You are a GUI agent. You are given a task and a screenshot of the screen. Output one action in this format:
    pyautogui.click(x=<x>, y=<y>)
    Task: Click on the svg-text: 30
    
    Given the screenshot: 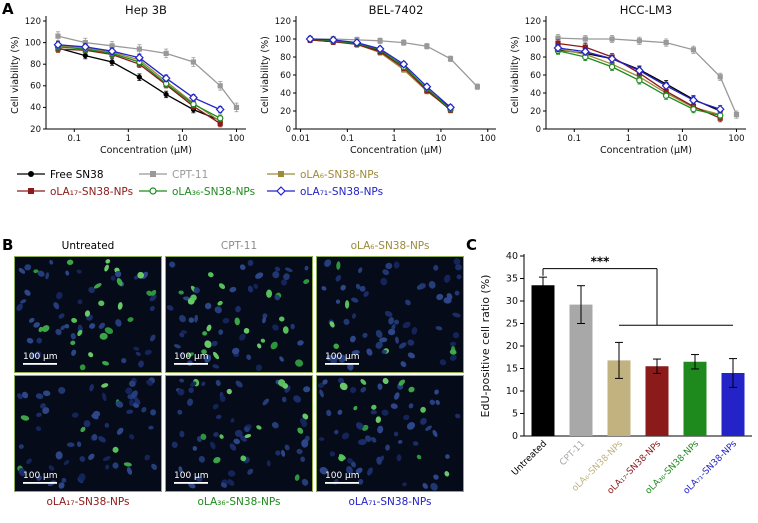 What is the action you would take?
    pyautogui.click(x=512, y=301)
    